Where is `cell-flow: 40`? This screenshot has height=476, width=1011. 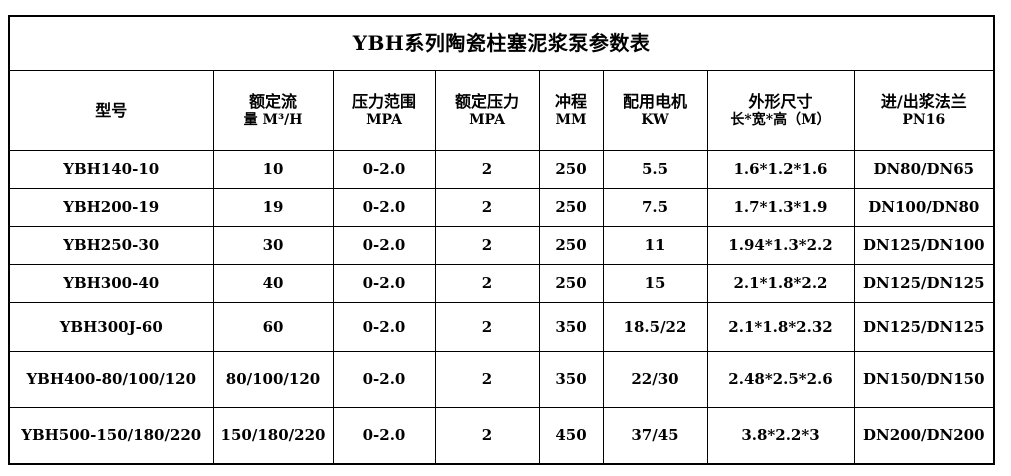
cell-flow: 40 is located at coordinates (273, 283).